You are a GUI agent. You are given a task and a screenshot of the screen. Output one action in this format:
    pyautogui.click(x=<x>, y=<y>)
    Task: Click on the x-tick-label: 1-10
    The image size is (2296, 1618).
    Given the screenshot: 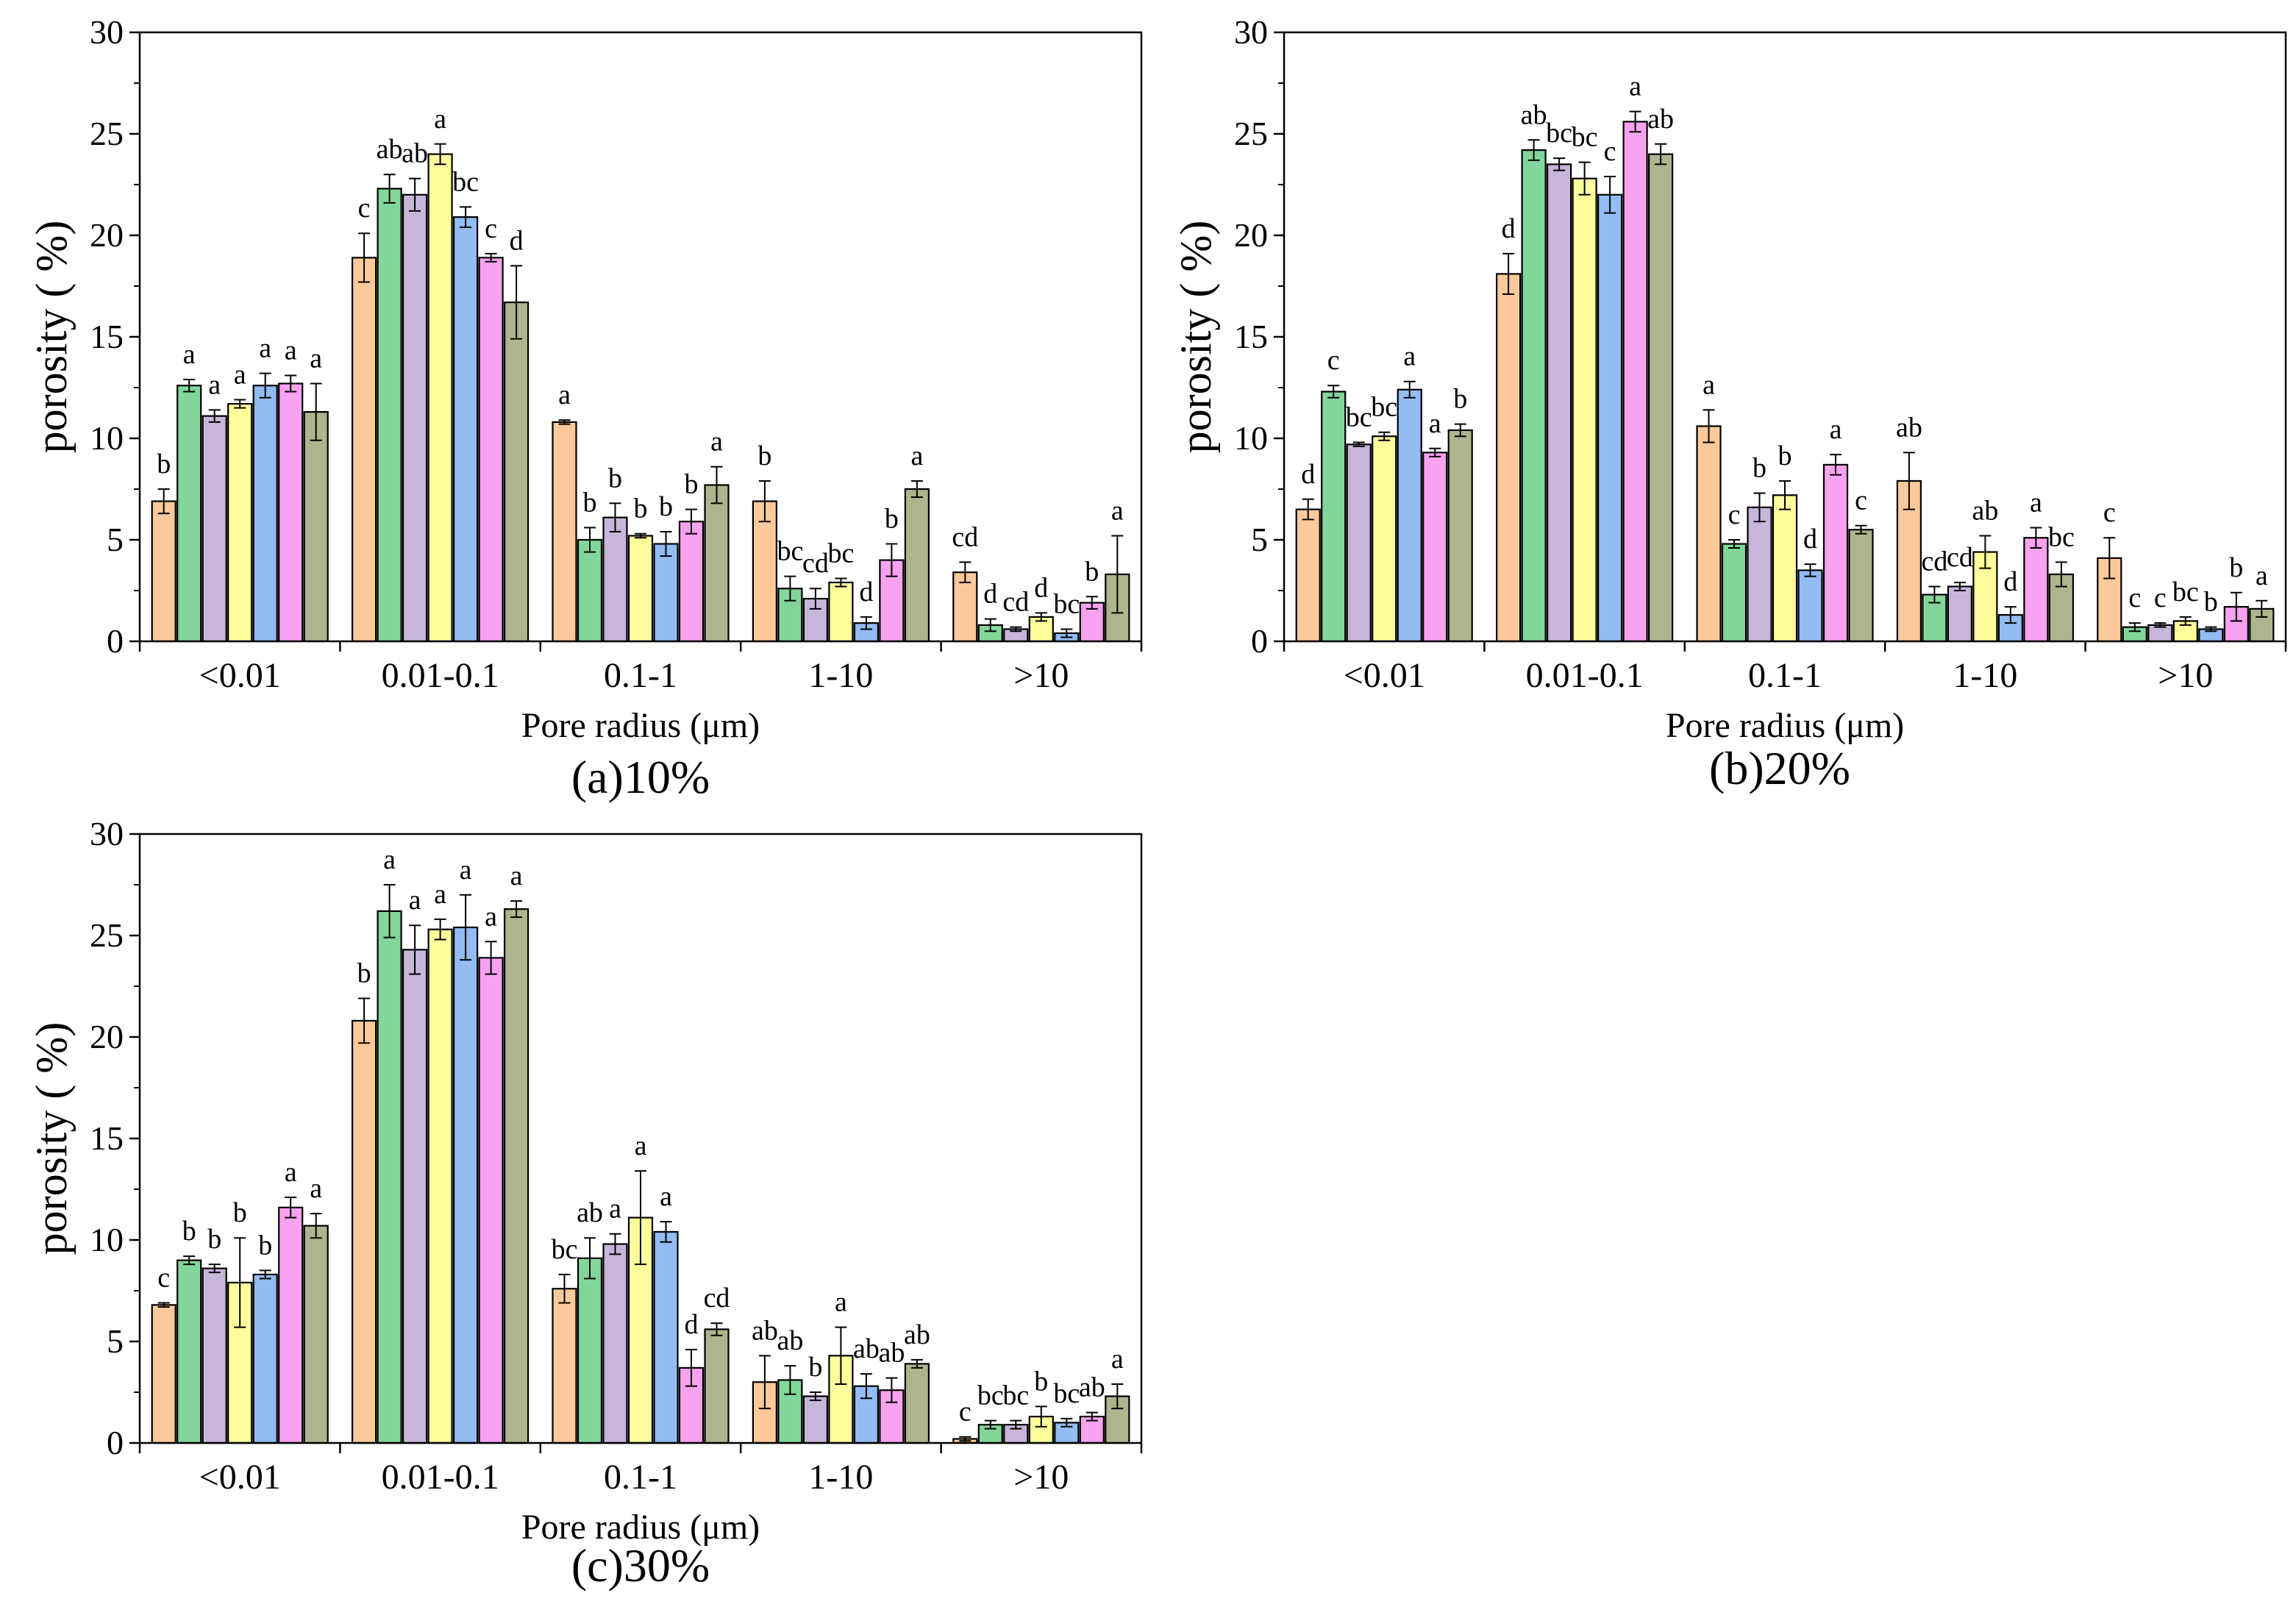 What is the action you would take?
    pyautogui.click(x=840, y=1477)
    